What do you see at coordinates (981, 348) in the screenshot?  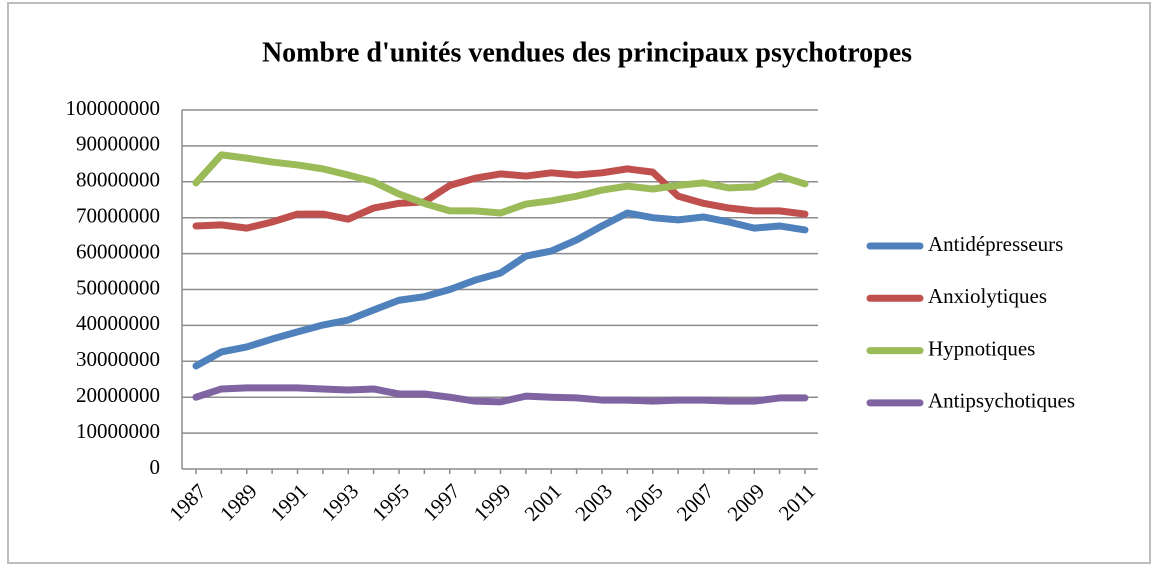 I see `legend-label: Hypnotiques` at bounding box center [981, 348].